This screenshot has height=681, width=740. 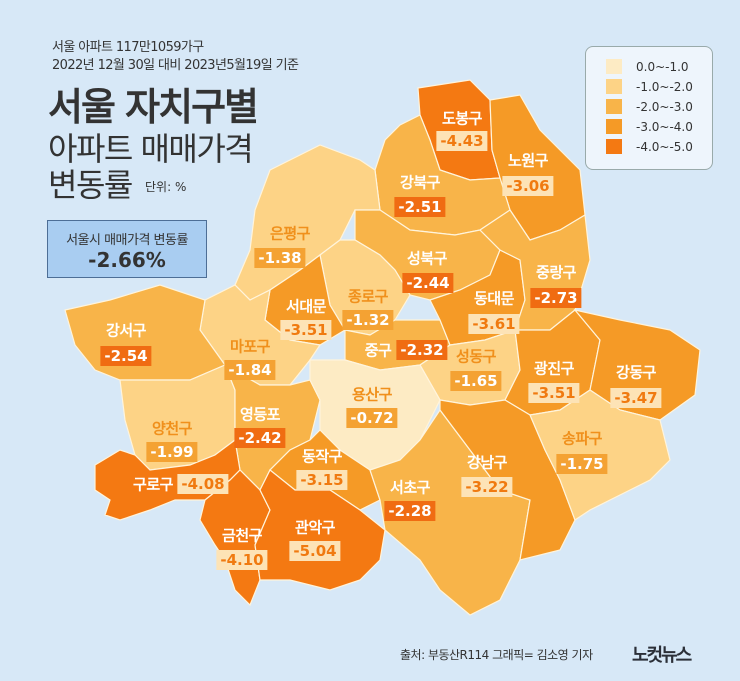 What do you see at coordinates (306, 306) in the screenshot?
I see `district-name: 서대문` at bounding box center [306, 306].